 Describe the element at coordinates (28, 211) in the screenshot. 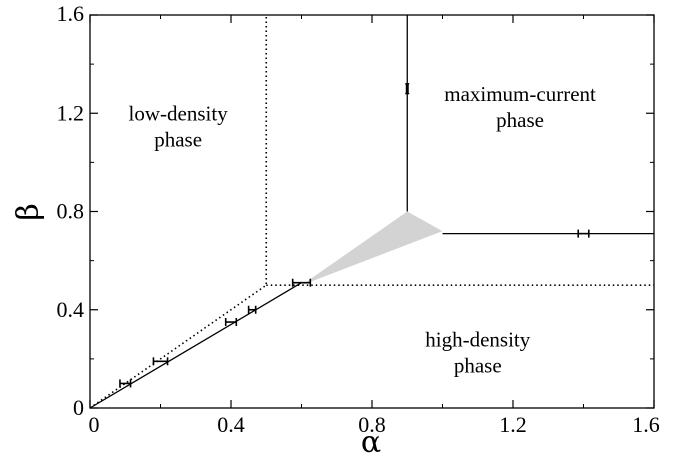

I see `y-axis-label: β` at that location.